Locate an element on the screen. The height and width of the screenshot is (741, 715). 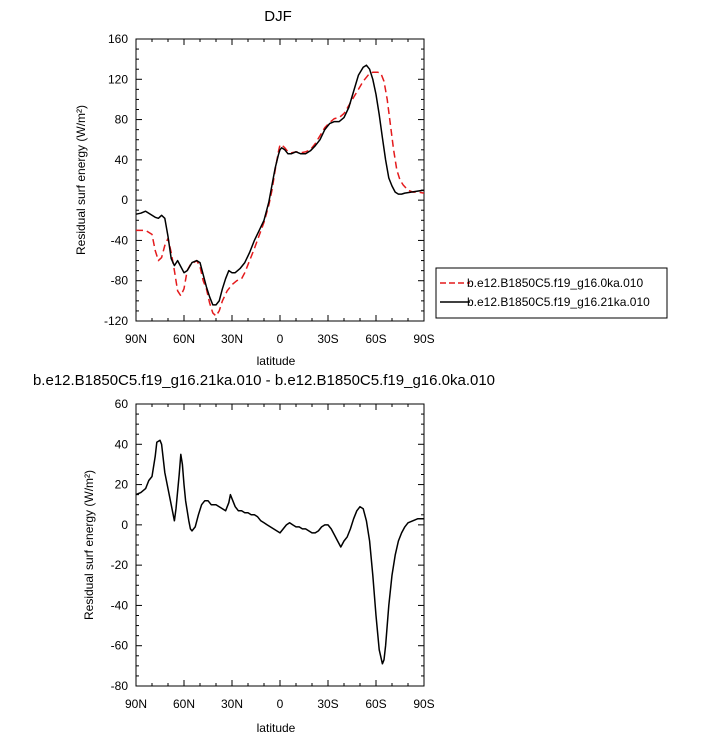
legend-box is located at coordinates (551, 293).